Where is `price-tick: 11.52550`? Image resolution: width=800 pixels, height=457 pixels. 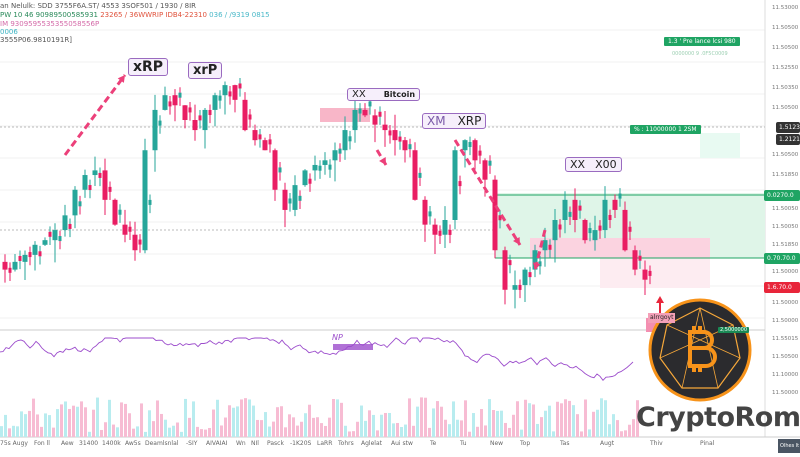 price-tick: 11.52550 is located at coordinates (785, 68).